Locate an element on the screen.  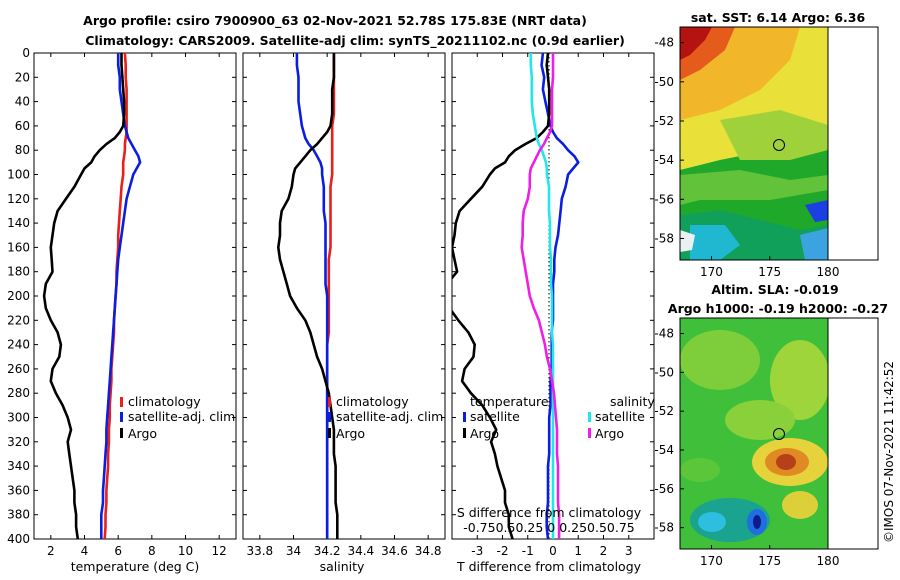
depth-tick-label: 140 is located at coordinates (18, 223).